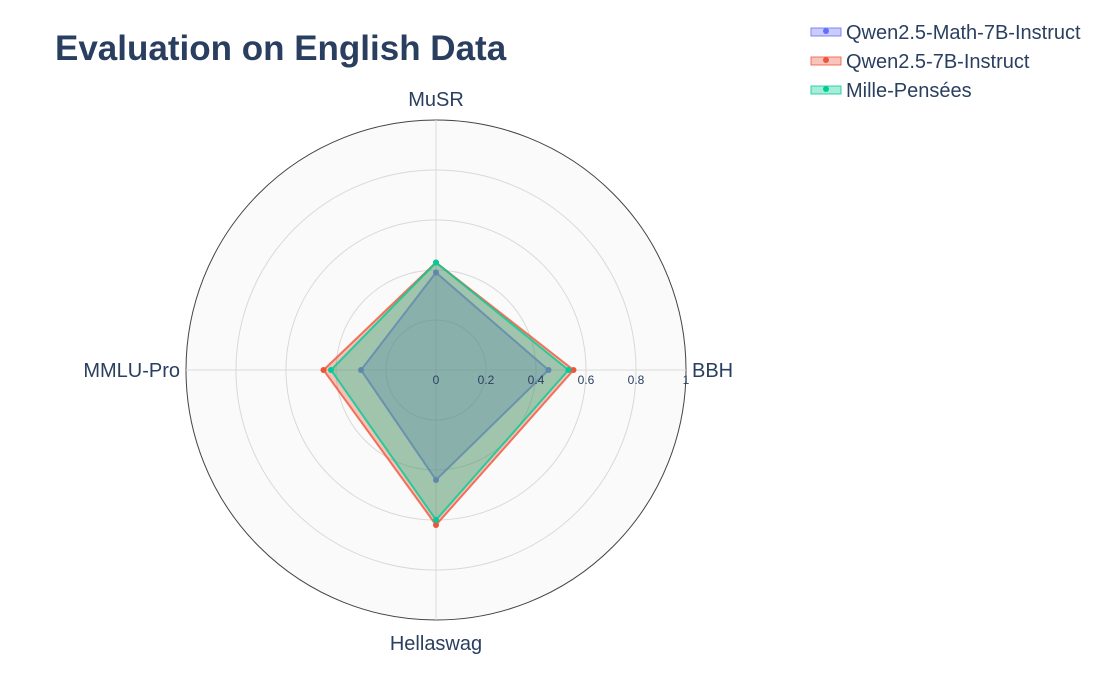  I want to click on radial-tick-label: 0, so click(436, 380).